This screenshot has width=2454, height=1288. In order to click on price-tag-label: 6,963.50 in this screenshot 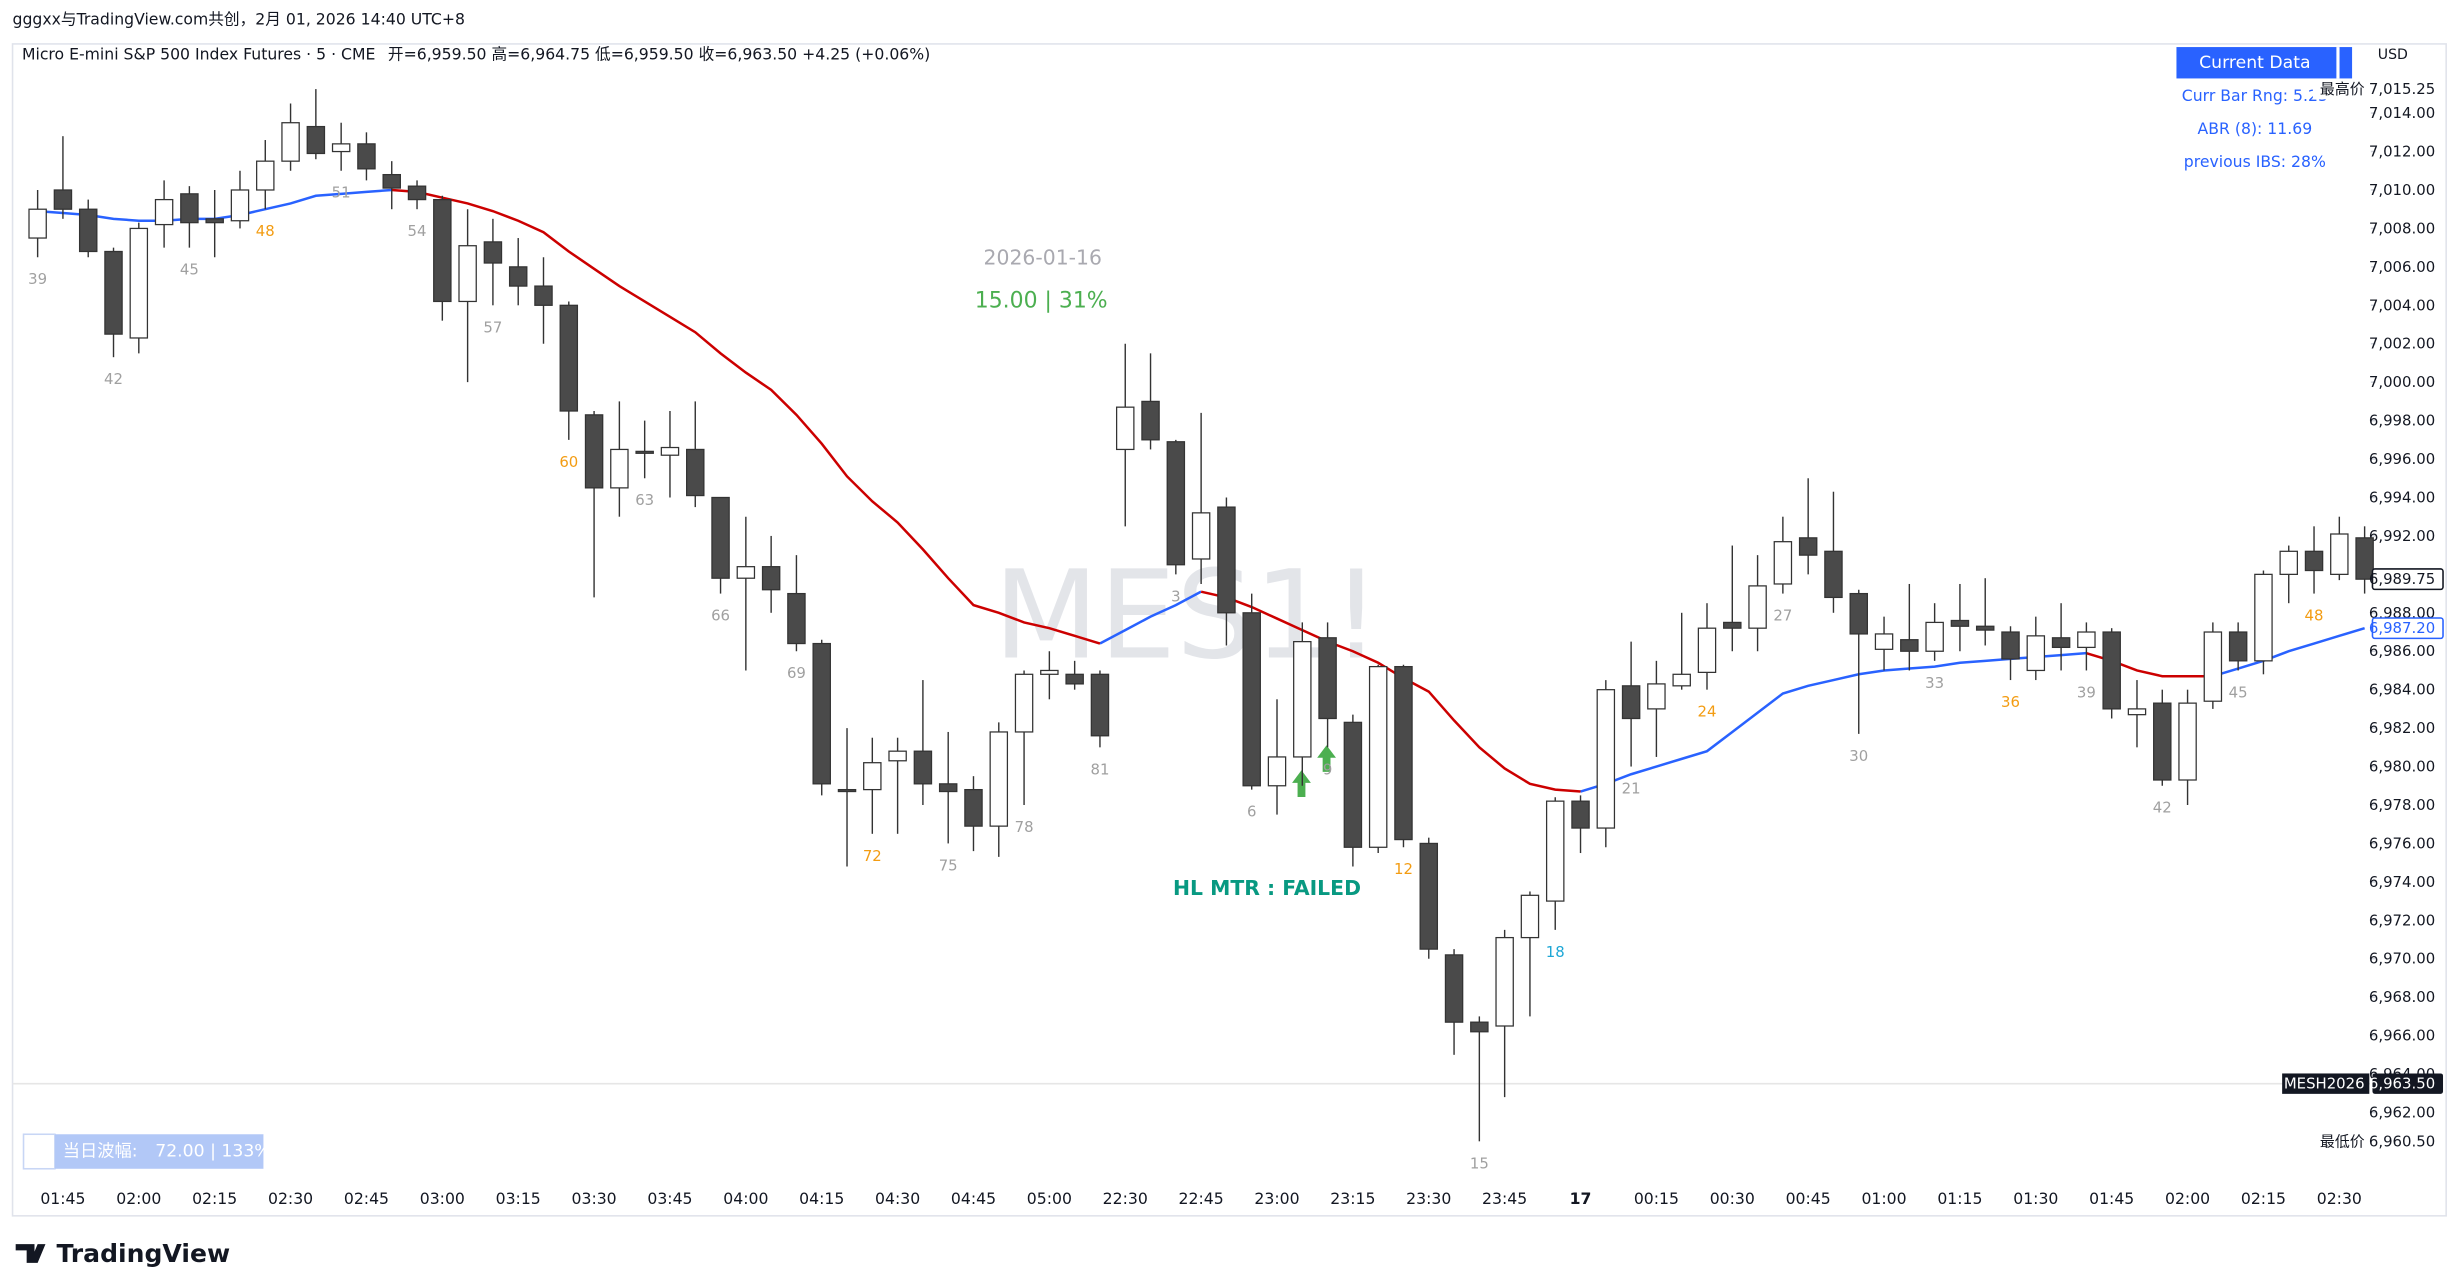, I will do `click(2402, 1084)`.